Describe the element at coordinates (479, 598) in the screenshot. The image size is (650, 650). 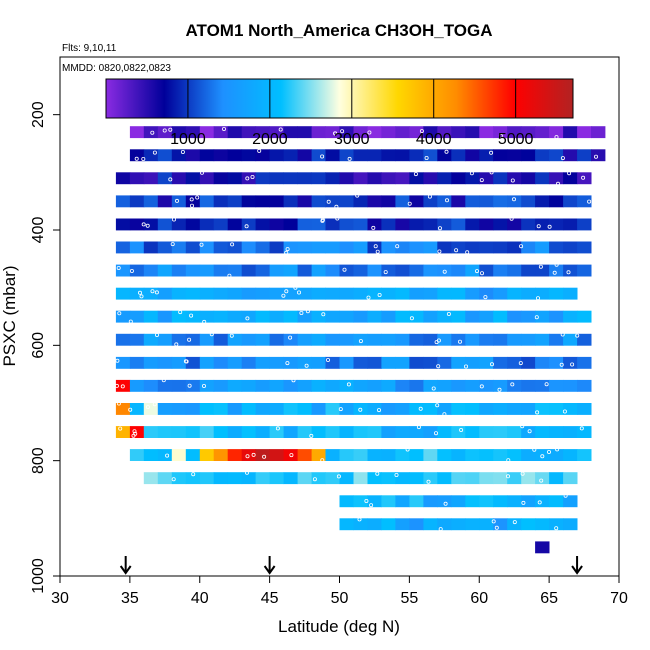
I see `x-tick-label: 60` at that location.